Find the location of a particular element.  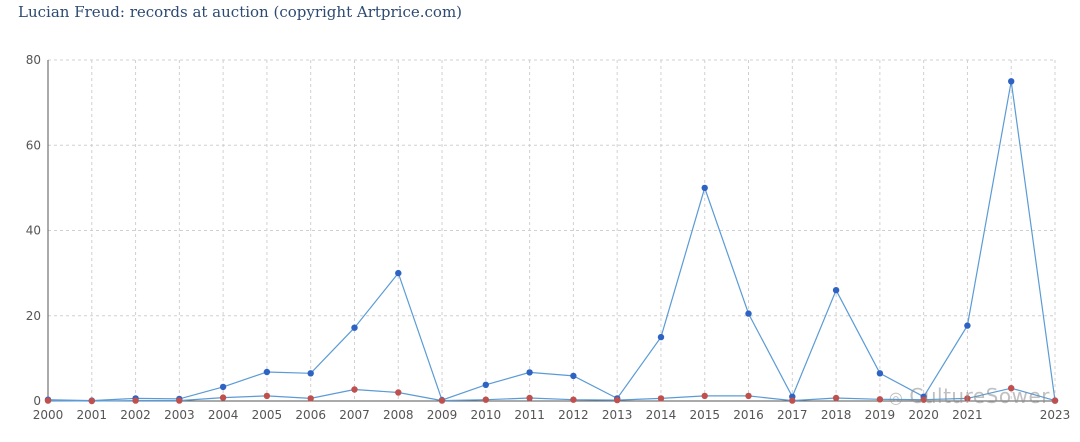

x-tick-label: 2006 is located at coordinates (310, 415).